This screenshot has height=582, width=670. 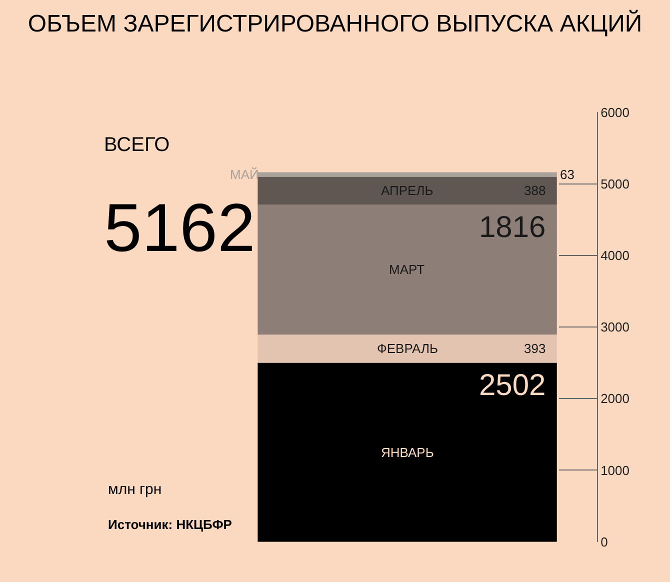 What do you see at coordinates (335, 24) in the screenshot?
I see `chart-title: ОБЪЕМ ЗАРЕГИСТРИРОВАННОГО ВЫПУСКА АКЦИЙ` at bounding box center [335, 24].